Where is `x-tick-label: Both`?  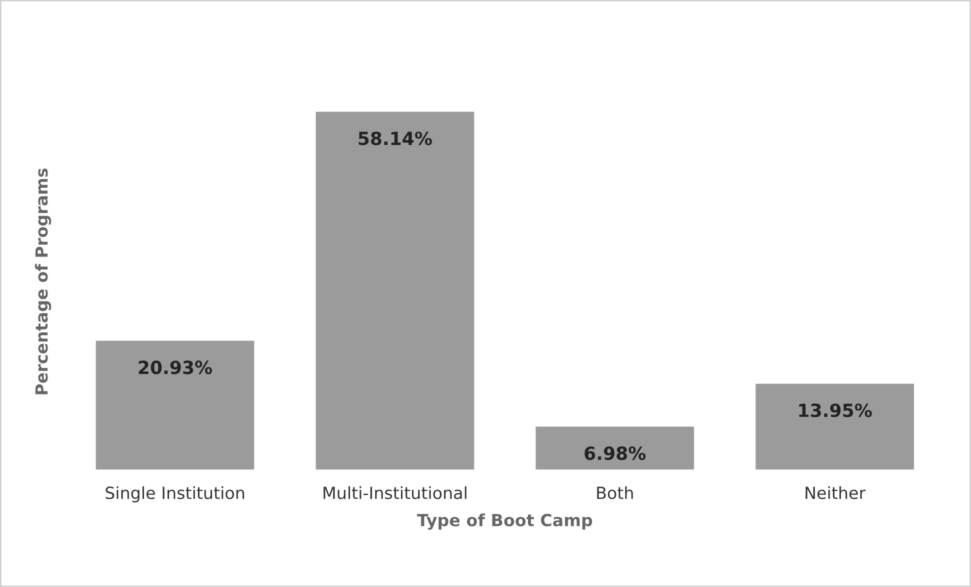 x-tick-label: Both is located at coordinates (615, 493).